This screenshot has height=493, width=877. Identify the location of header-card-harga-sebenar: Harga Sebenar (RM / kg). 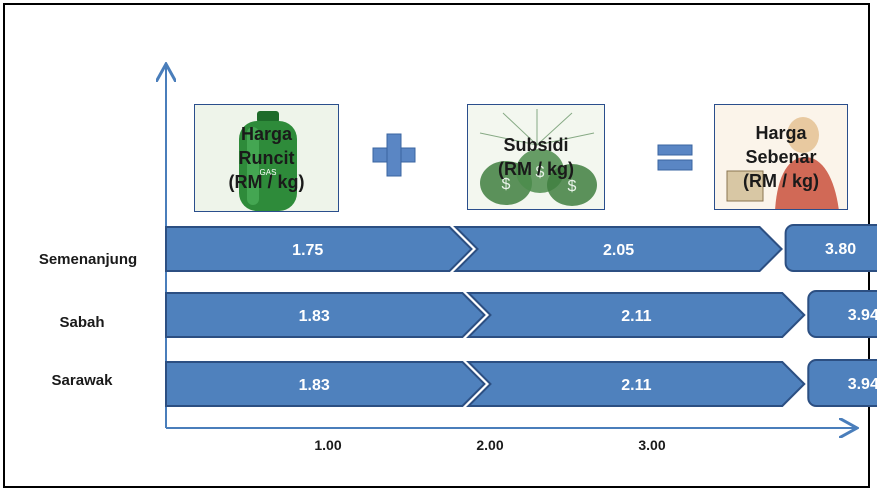
(781, 157).